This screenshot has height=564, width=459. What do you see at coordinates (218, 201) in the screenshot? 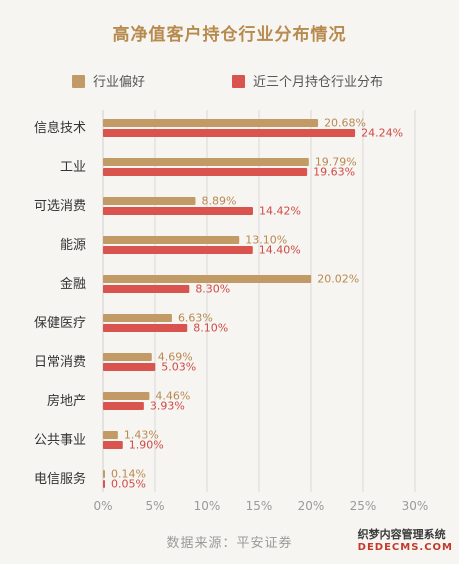
I see `data-label-preference: 8.89%` at bounding box center [218, 201].